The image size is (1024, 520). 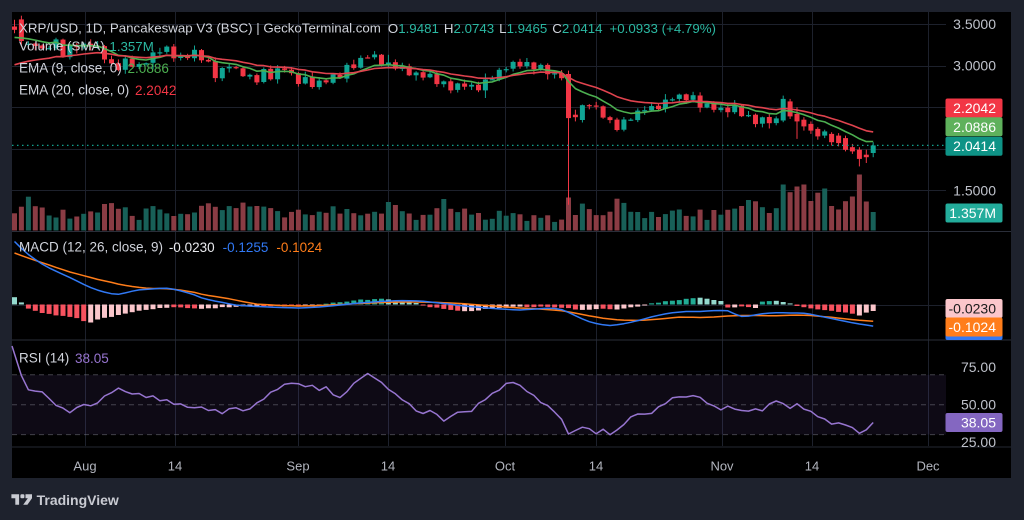 What do you see at coordinates (973, 327) in the screenshot?
I see `svg-text: -0.1024` at bounding box center [973, 327].